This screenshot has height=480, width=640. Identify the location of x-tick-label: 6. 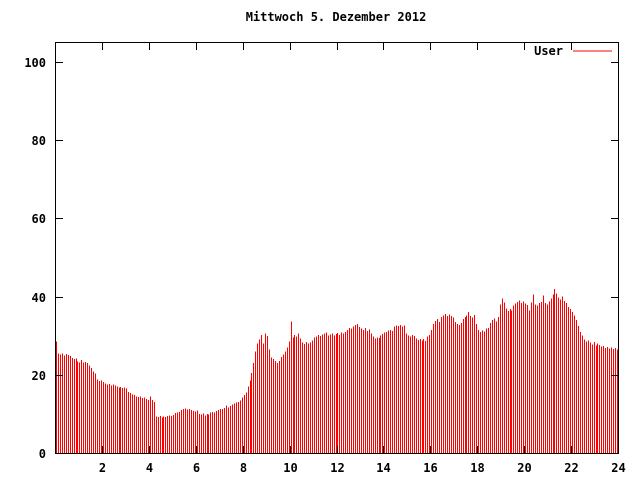
(196, 468).